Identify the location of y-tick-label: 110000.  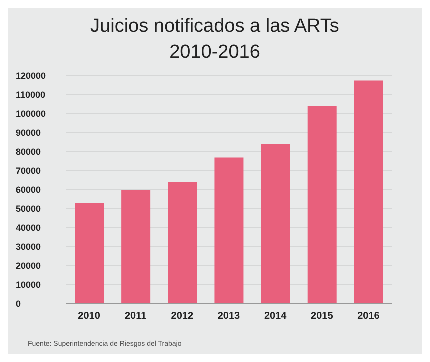
(31, 95).